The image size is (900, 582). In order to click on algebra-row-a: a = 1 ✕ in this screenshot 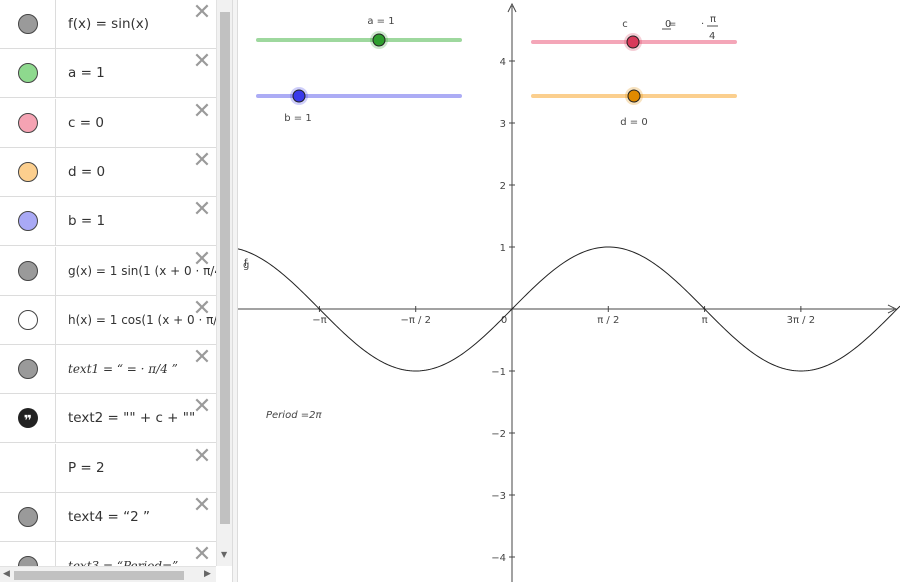, I will do `click(108, 74)`.